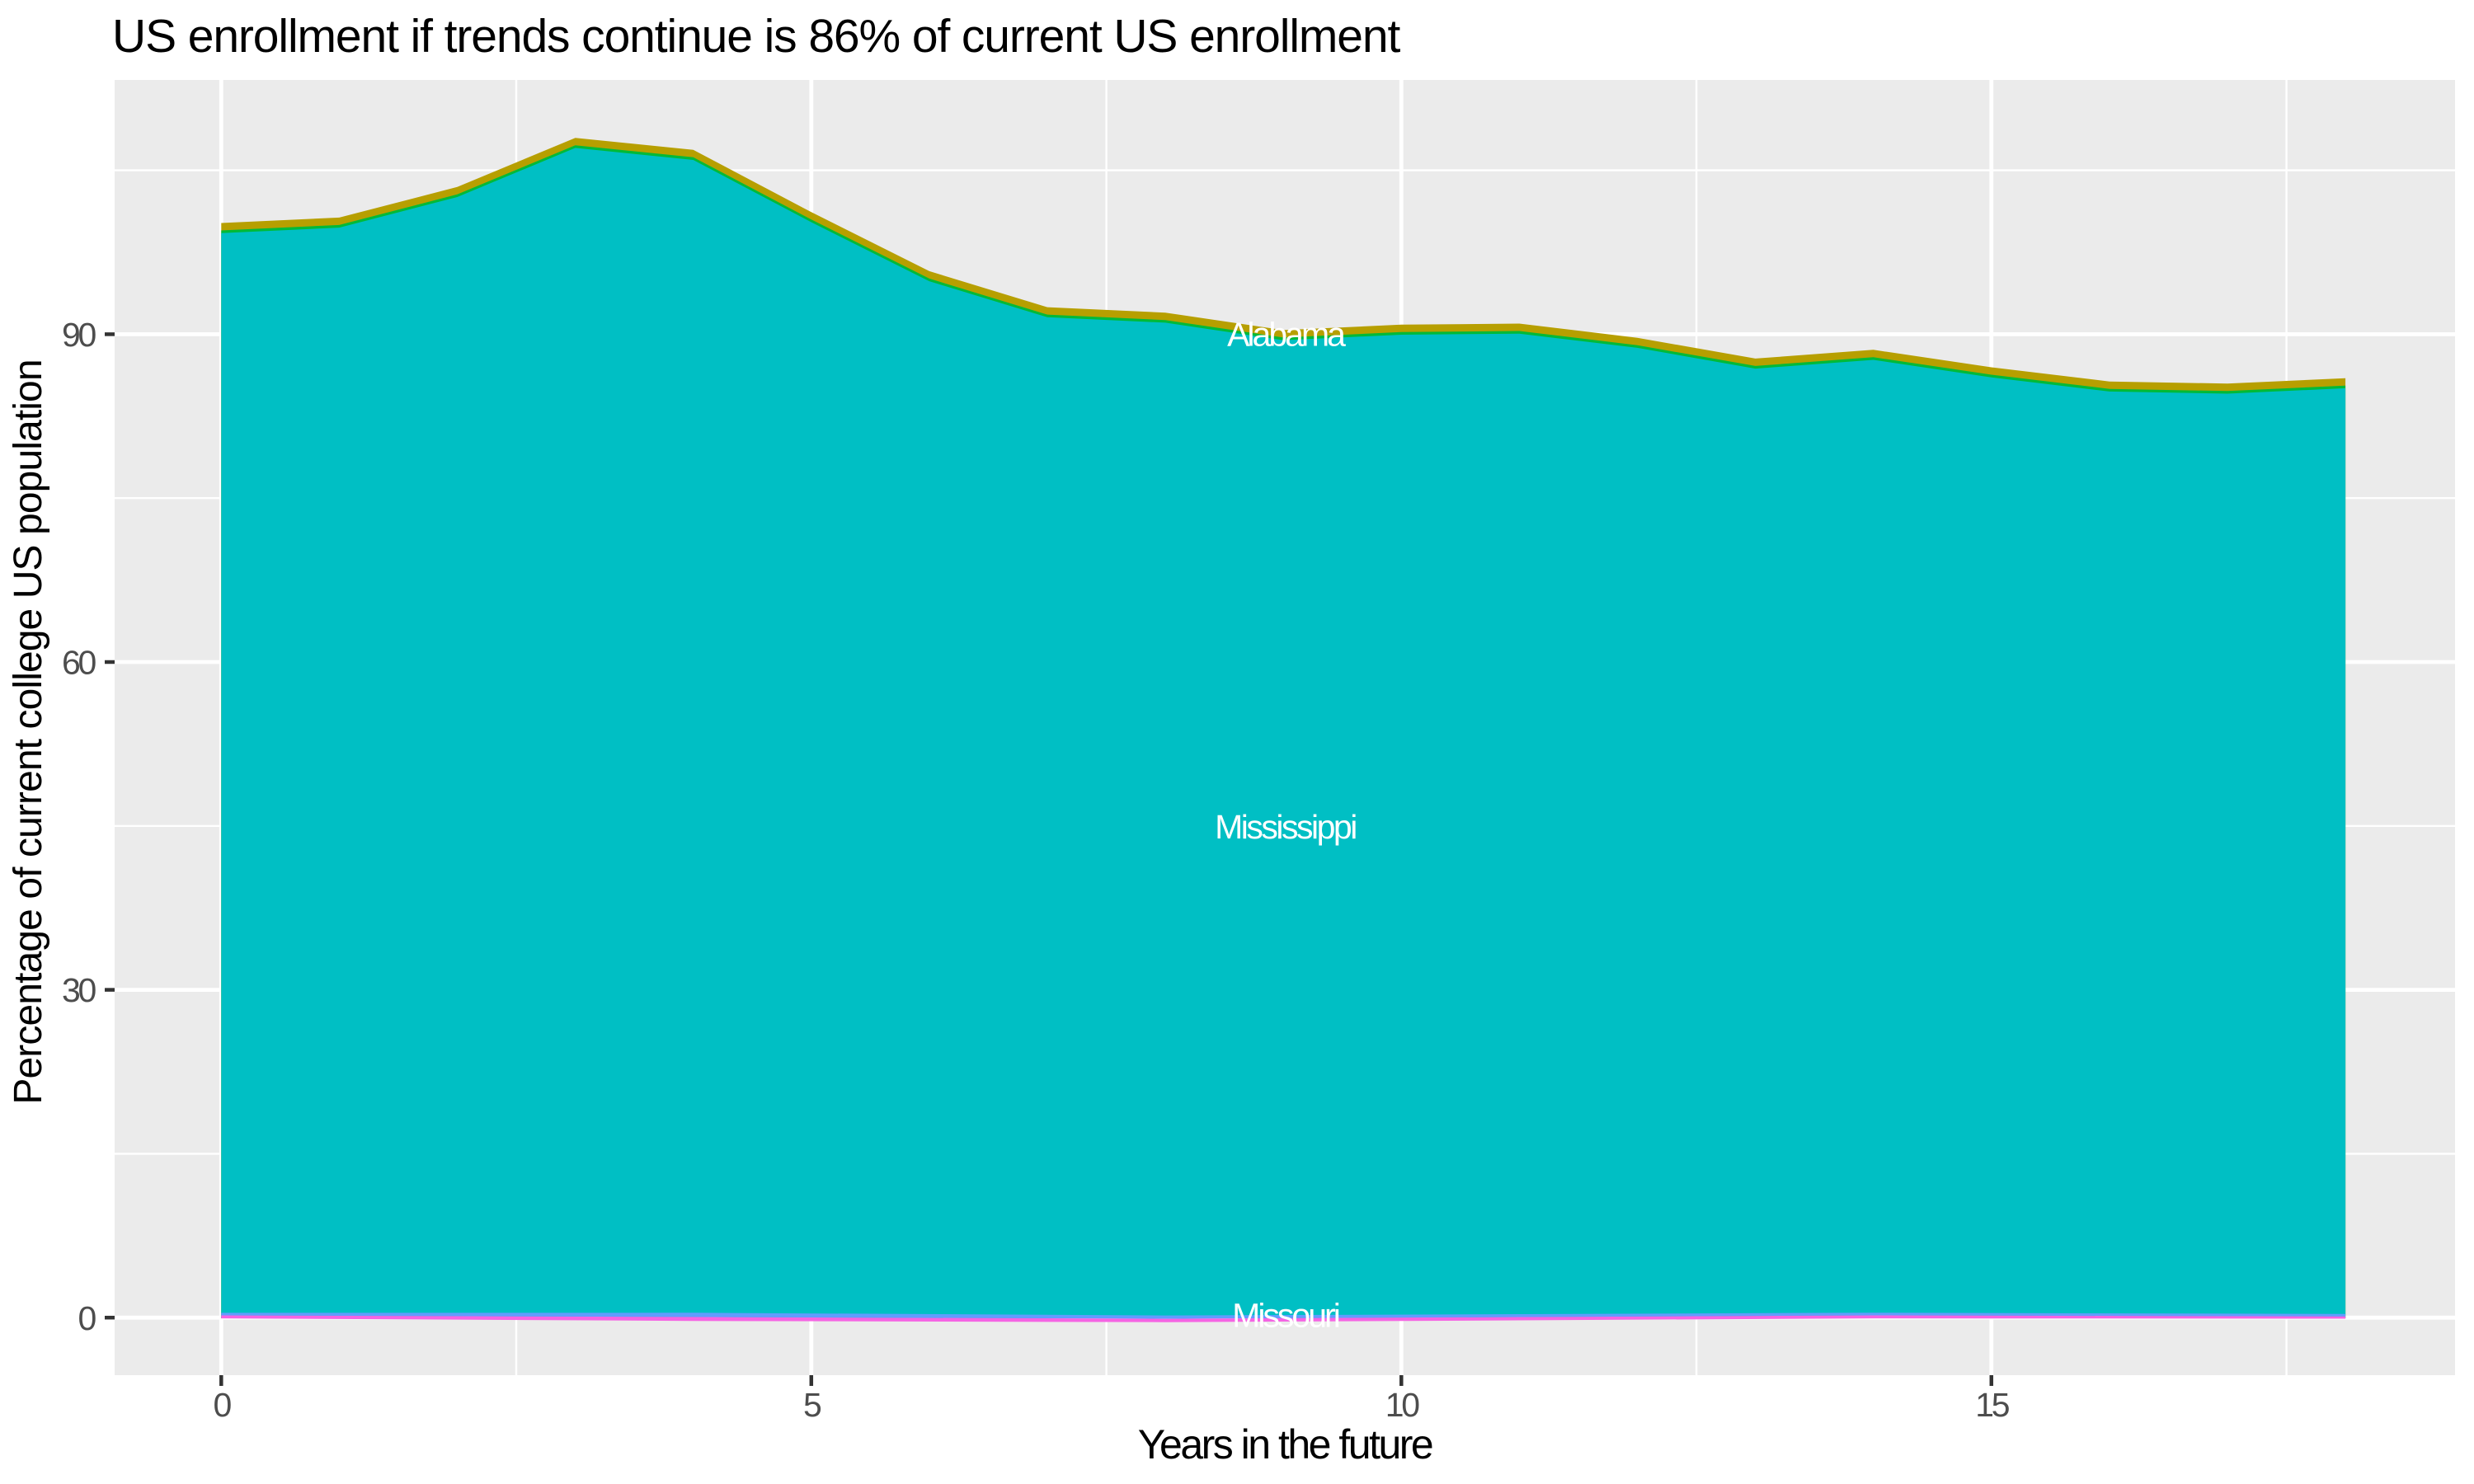  I want to click on svg-text: Mississippi, so click(1285, 827).